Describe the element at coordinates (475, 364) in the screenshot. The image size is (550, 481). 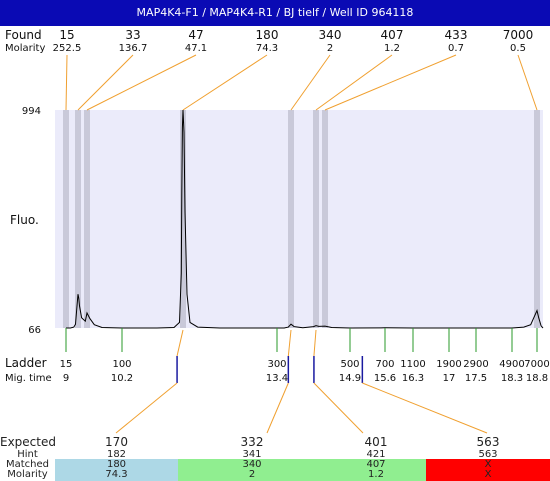
I see `ladder-size: 2900` at that location.